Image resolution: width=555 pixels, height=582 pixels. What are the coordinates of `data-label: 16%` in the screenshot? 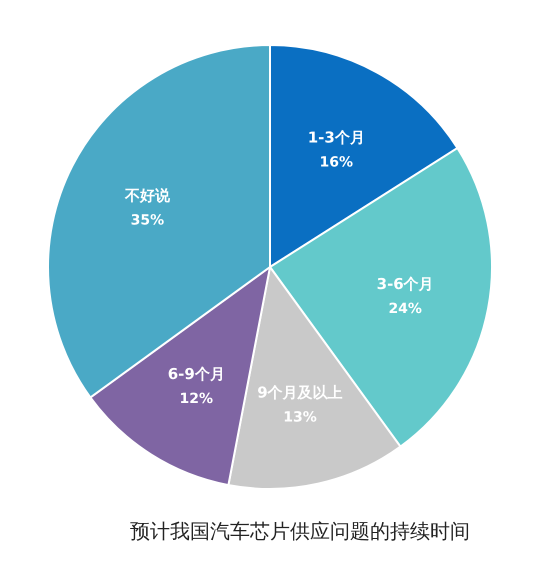 It's located at (337, 162).